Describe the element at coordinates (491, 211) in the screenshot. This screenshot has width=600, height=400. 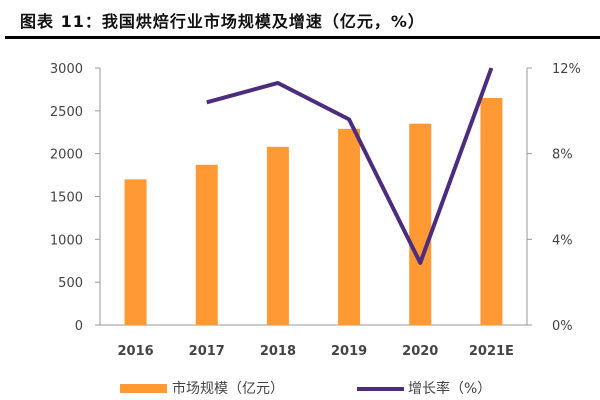
I see `bar-2021E` at that location.